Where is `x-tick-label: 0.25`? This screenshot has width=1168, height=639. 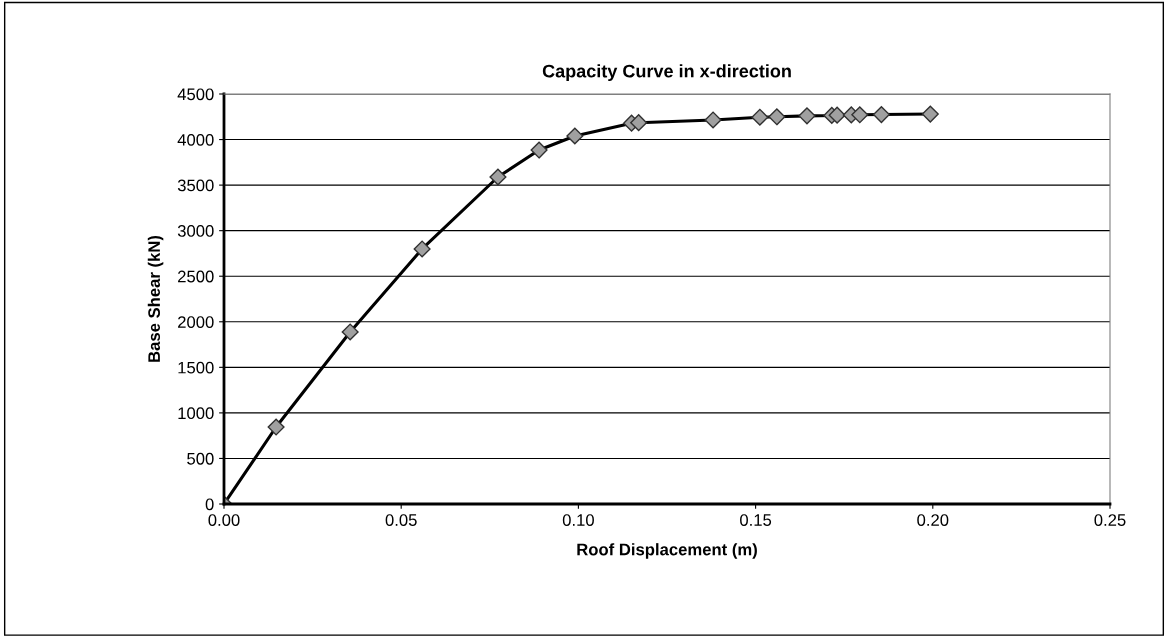 x-tick-label: 0.25 is located at coordinates (1110, 520).